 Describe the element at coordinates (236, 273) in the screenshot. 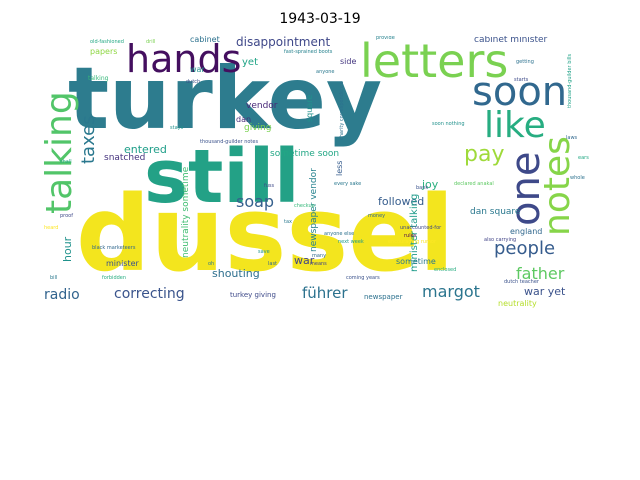

I see `word-shouting: shouting` at that location.